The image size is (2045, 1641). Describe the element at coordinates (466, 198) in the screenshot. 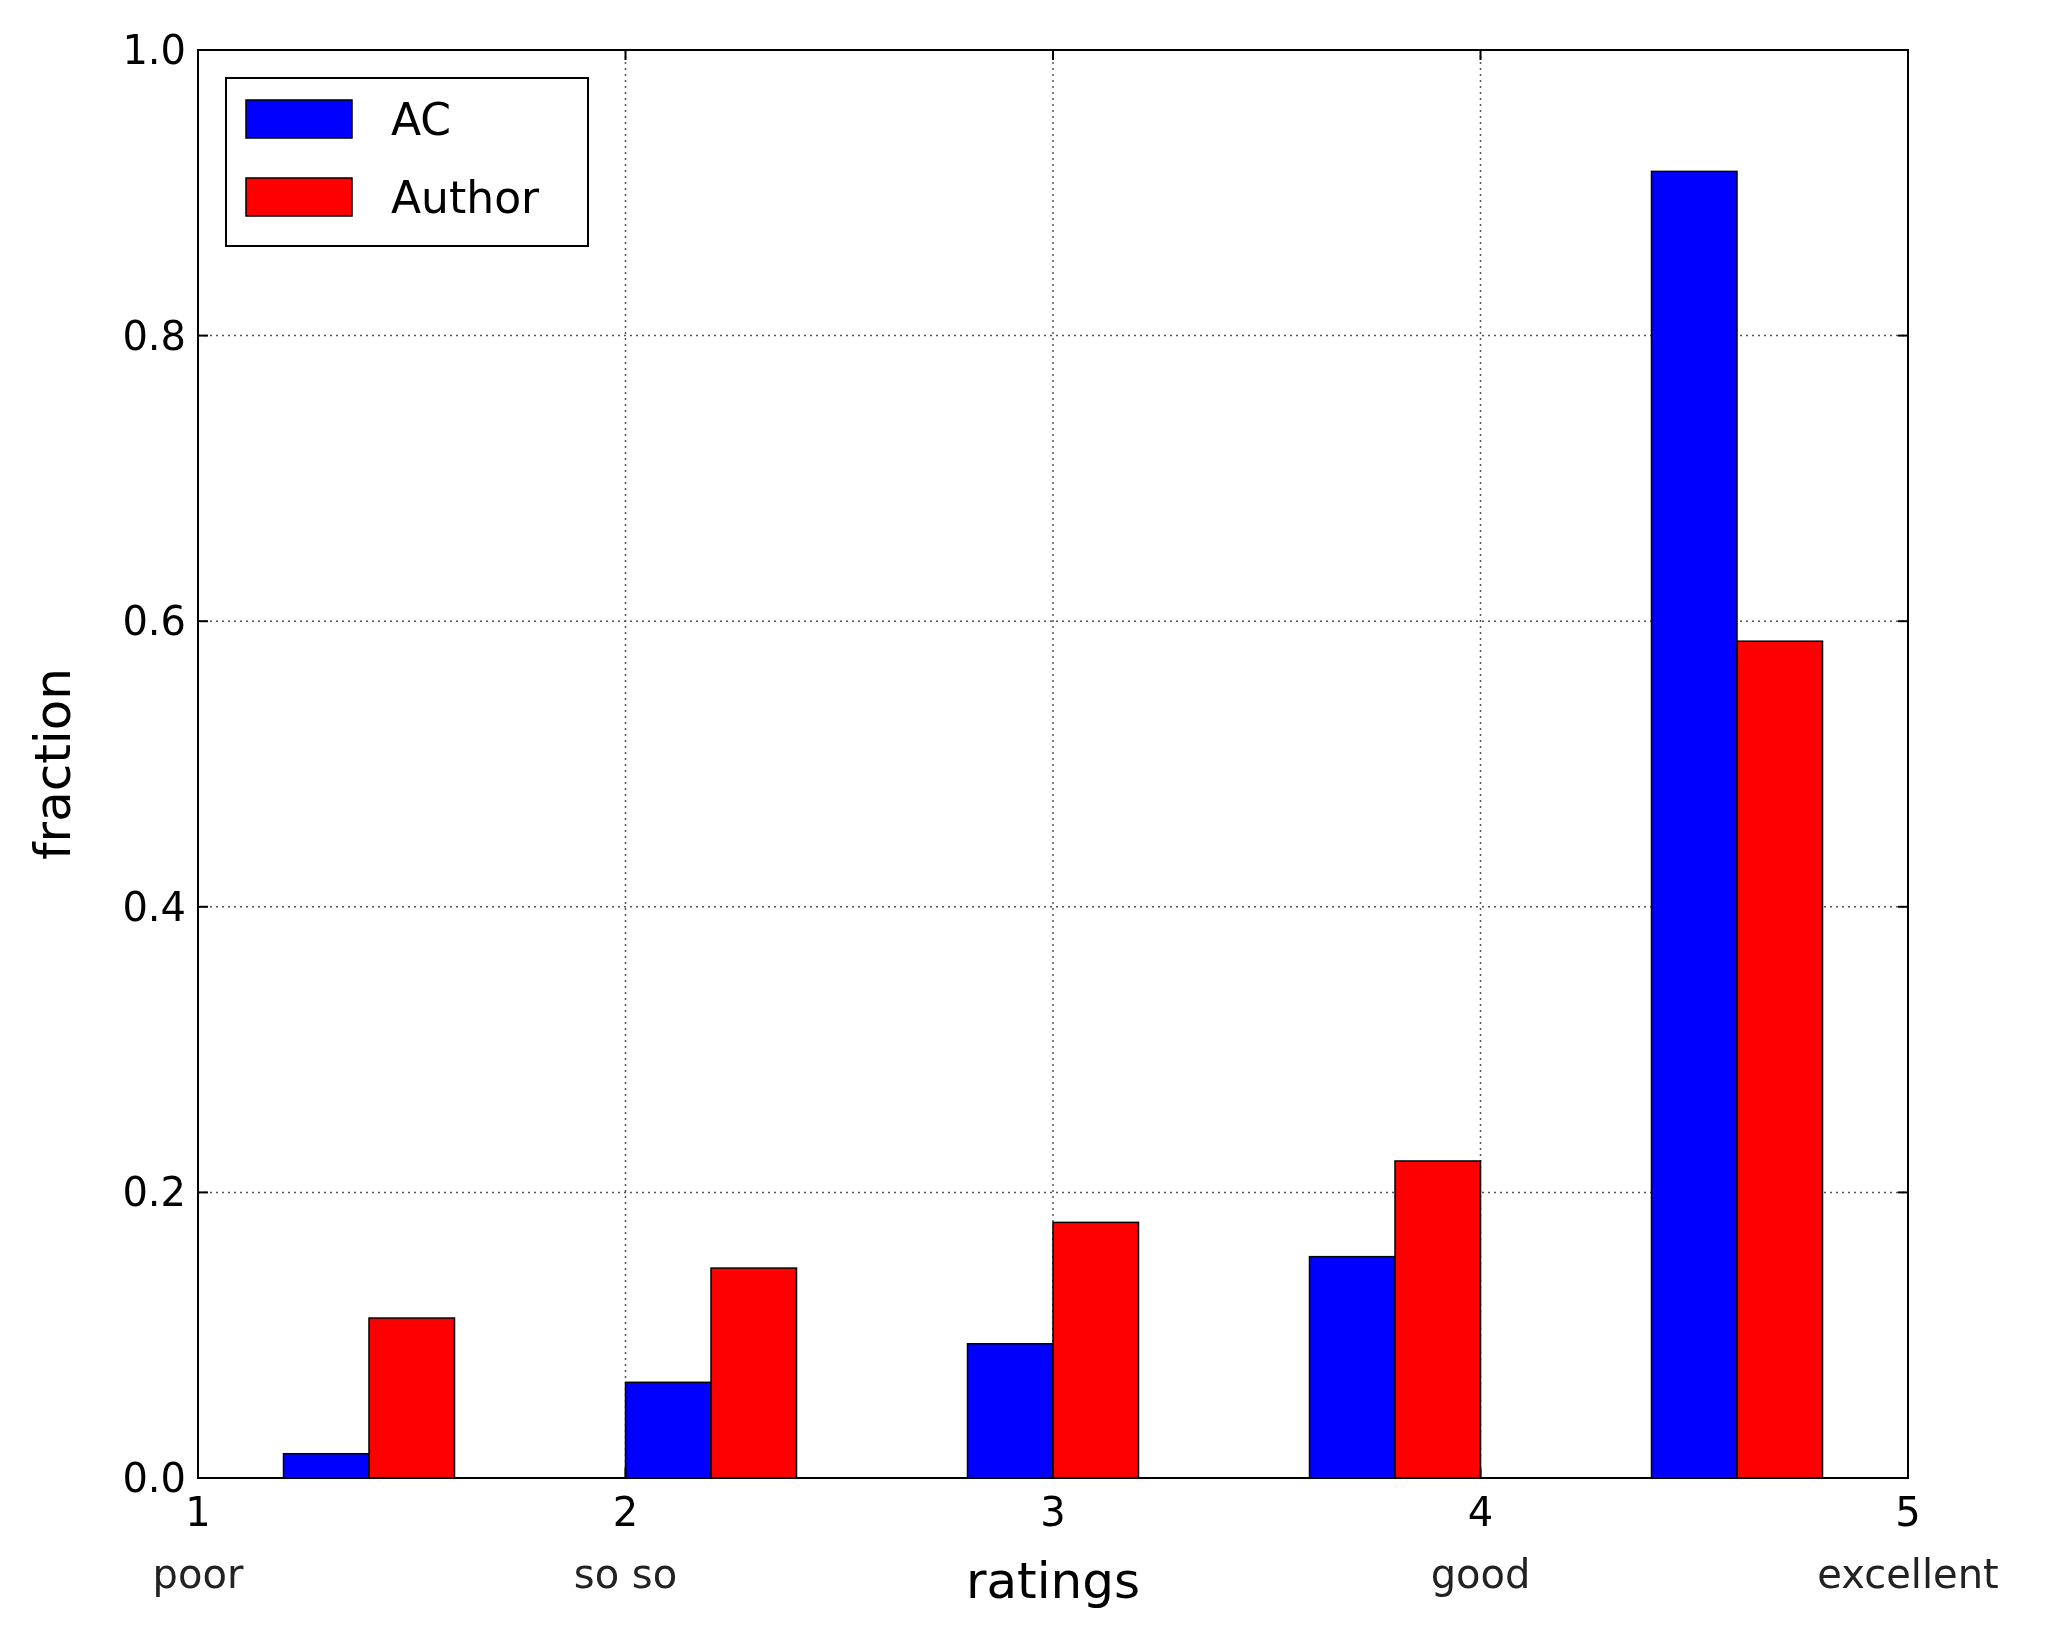

I see `legend-label: Author` at that location.